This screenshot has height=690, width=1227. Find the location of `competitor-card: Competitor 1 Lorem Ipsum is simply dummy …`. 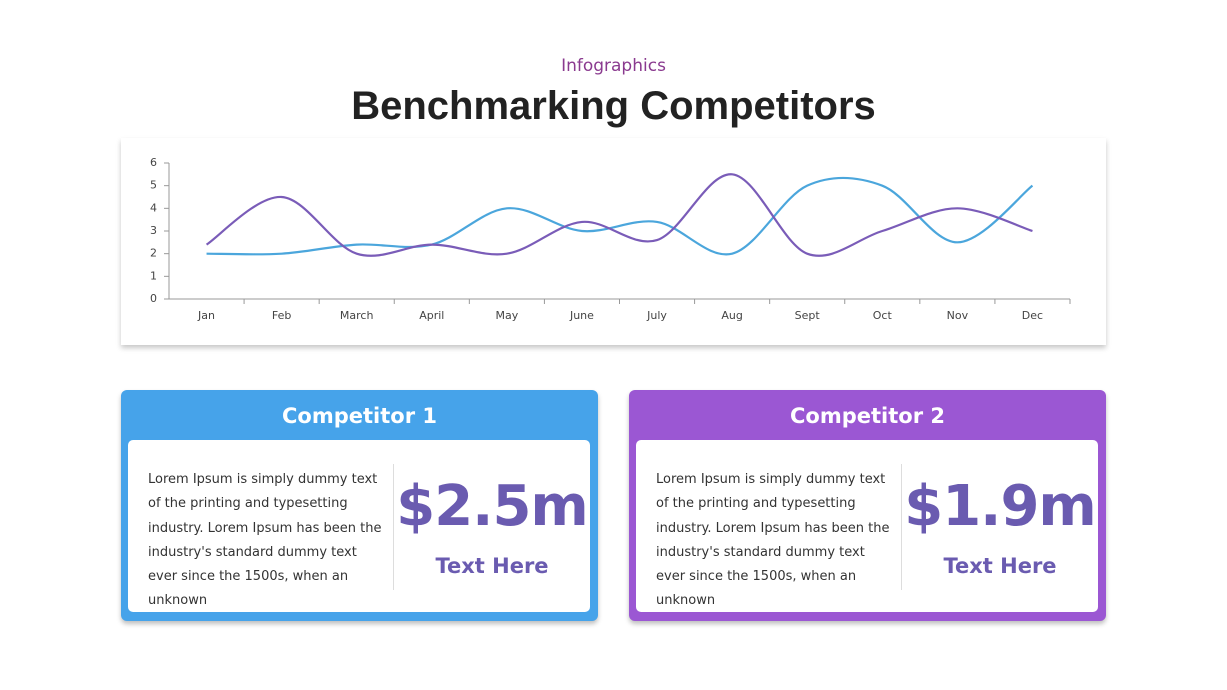

competitor-card: Competitor 1 Lorem Ipsum is simply dummy … is located at coordinates (359, 505).